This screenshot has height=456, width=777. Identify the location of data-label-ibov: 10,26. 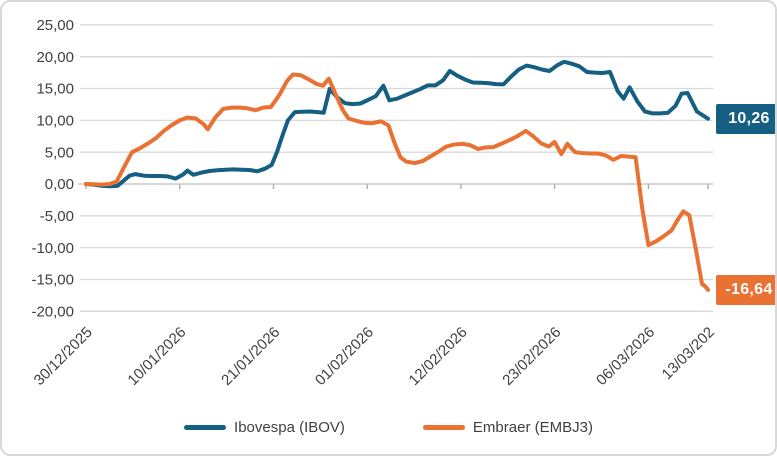
(745, 119).